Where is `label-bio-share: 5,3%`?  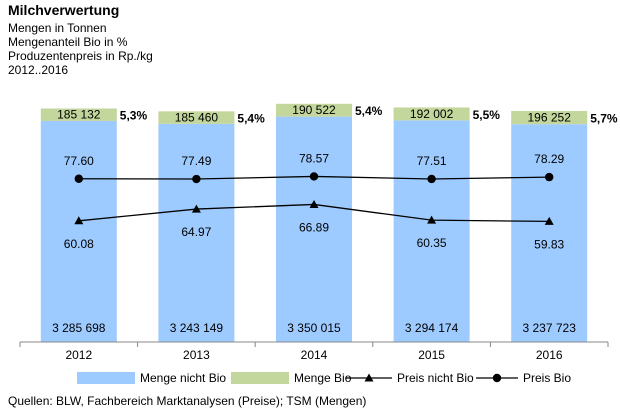 label-bio-share: 5,3% is located at coordinates (134, 116).